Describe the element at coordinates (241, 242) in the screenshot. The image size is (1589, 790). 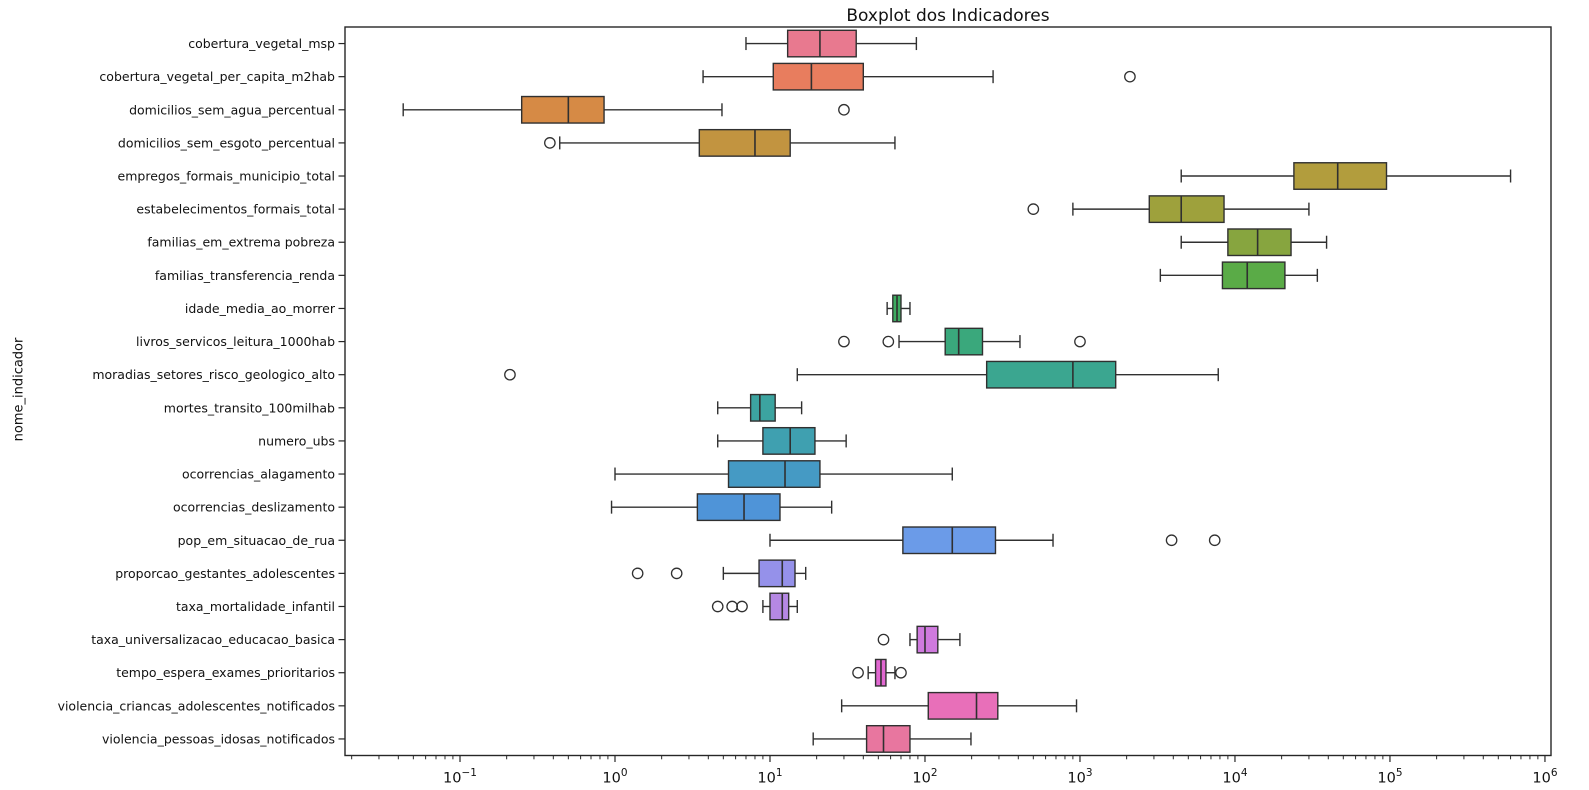
I see `y-tick-label: familias_em_extrema pobreza` at that location.